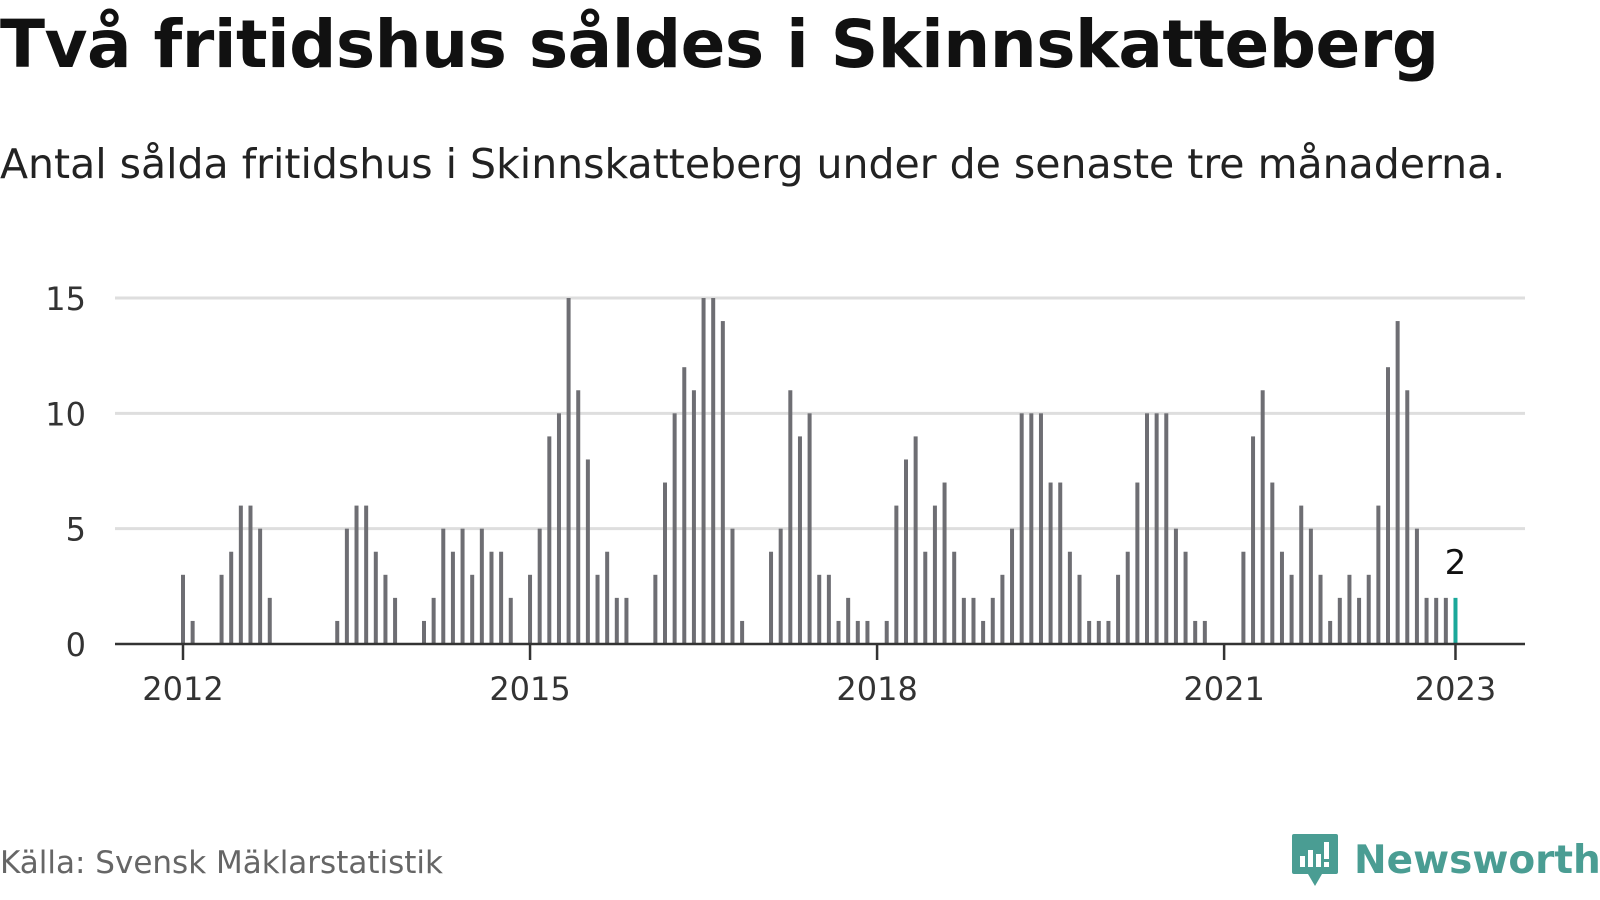  What do you see at coordinates (1315, 860) in the screenshot?
I see `newsworthy-logo-icon` at bounding box center [1315, 860].